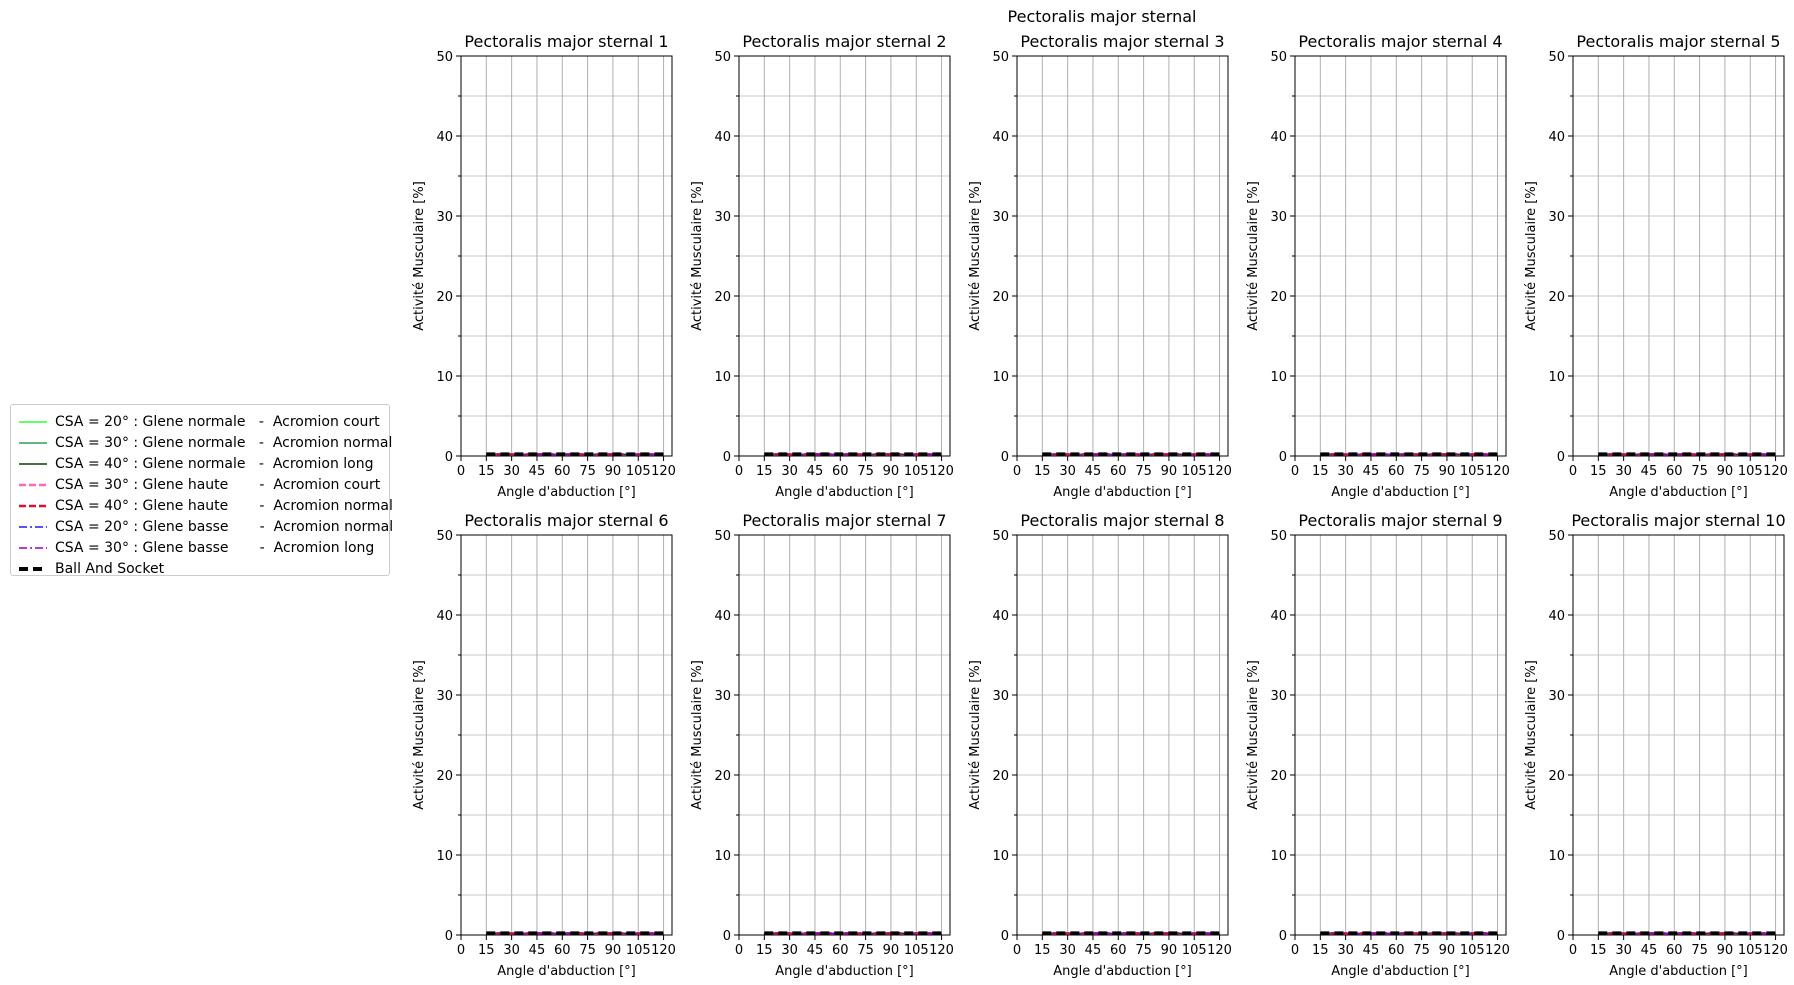 This screenshot has width=1794, height=985. I want to click on legend-label: CSA = 30° : Glene haute - Acromion court, so click(218, 485).